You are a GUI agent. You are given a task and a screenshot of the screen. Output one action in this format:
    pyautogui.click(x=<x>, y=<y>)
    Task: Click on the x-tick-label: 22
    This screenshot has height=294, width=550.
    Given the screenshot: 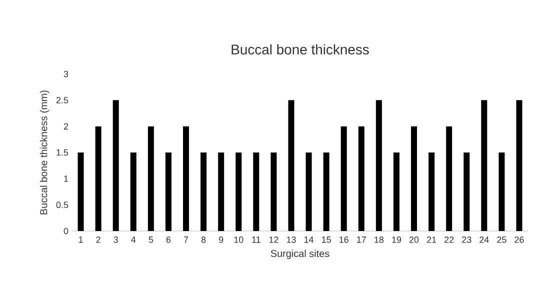 What is the action you would take?
    pyautogui.click(x=449, y=239)
    